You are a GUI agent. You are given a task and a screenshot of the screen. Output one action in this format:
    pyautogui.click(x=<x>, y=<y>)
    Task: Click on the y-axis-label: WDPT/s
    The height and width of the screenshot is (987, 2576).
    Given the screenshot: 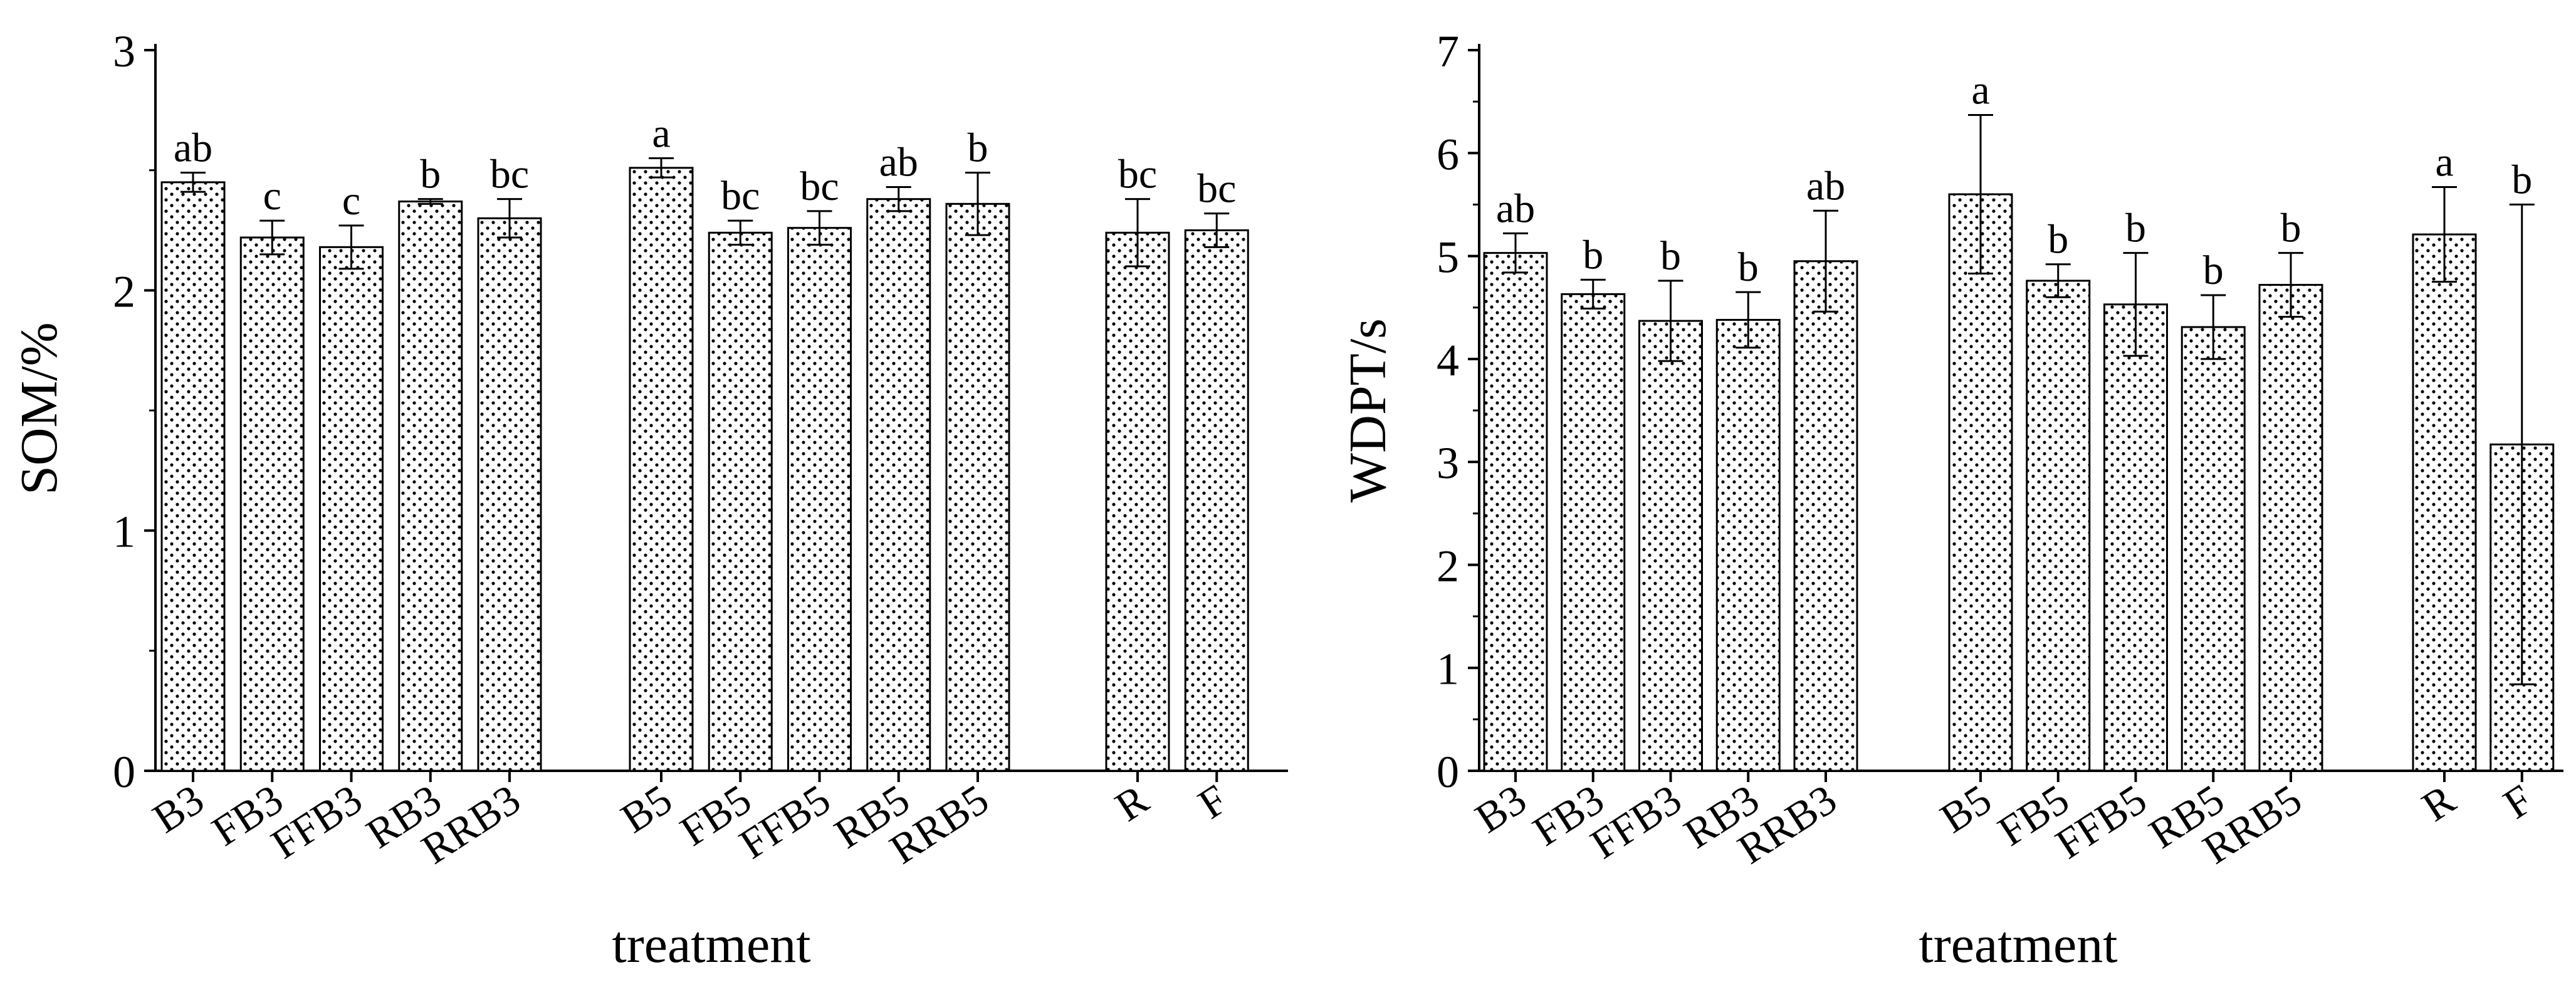 What is the action you would take?
    pyautogui.click(x=1368, y=410)
    